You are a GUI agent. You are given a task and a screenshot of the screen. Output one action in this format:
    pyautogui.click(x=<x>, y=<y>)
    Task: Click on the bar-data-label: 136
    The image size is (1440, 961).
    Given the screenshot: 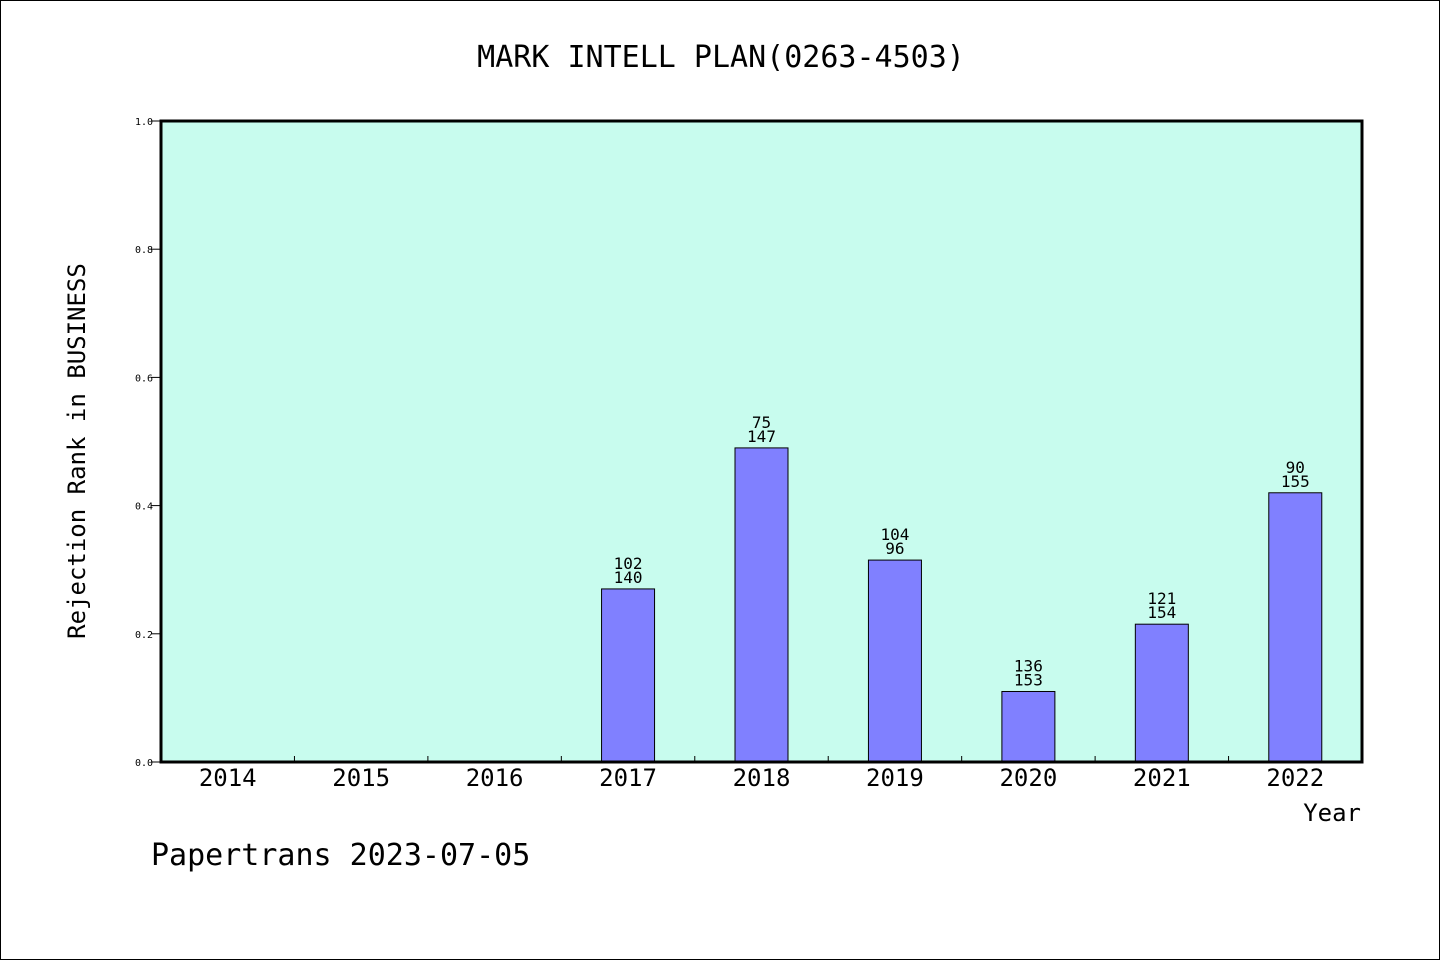 What is the action you would take?
    pyautogui.click(x=1028, y=665)
    